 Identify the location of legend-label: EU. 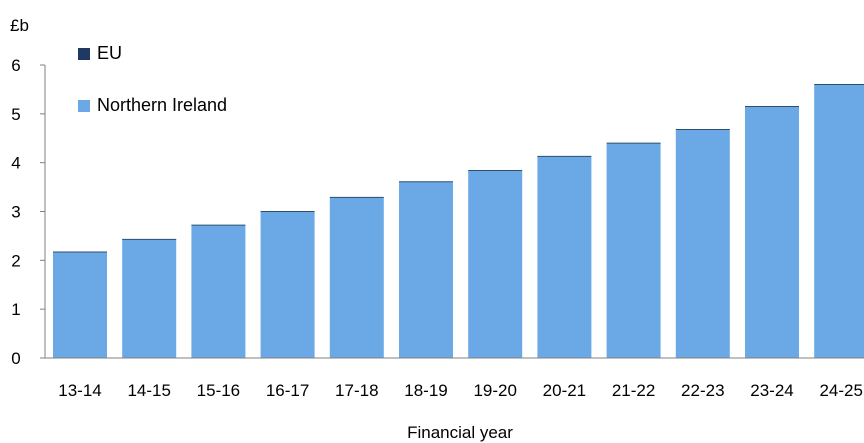
(109, 53).